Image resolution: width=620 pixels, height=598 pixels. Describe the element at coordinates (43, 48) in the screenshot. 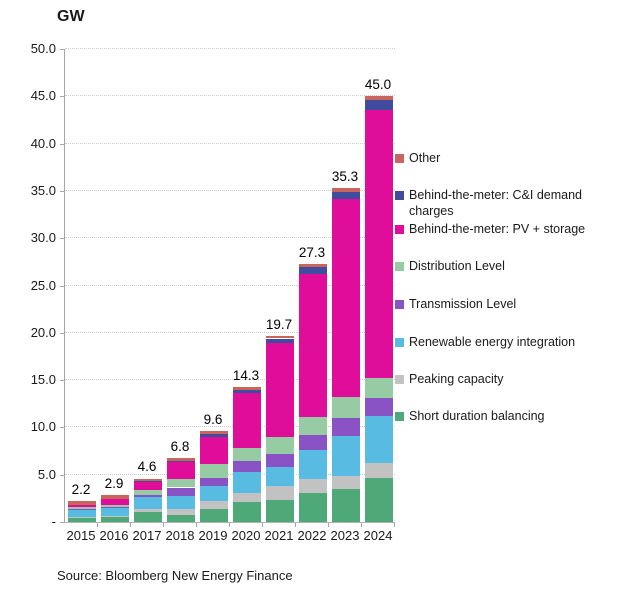

I see `y-axis-label: 50.0` at that location.